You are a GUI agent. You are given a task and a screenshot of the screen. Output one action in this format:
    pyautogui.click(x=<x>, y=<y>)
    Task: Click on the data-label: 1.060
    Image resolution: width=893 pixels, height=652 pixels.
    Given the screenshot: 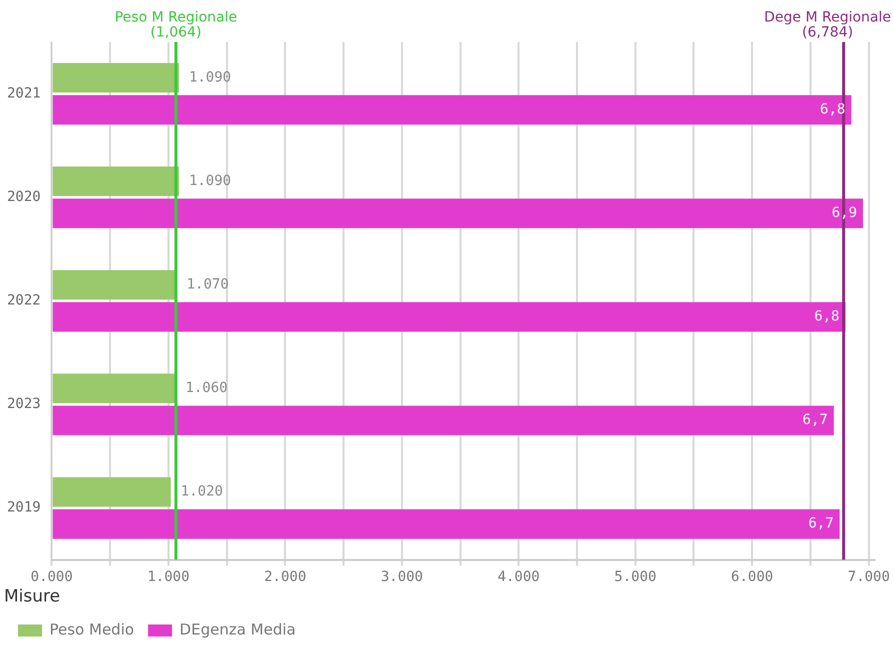 What is the action you would take?
    pyautogui.click(x=206, y=388)
    